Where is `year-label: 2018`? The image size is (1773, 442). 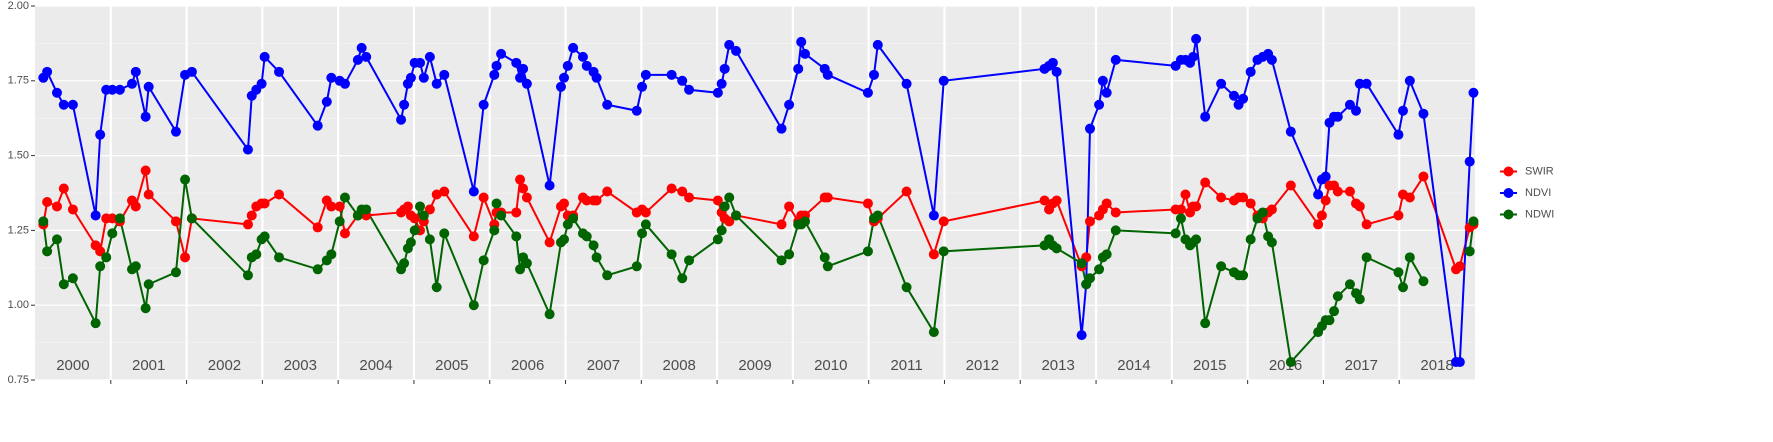
year-label: 2018 is located at coordinates (1436, 365).